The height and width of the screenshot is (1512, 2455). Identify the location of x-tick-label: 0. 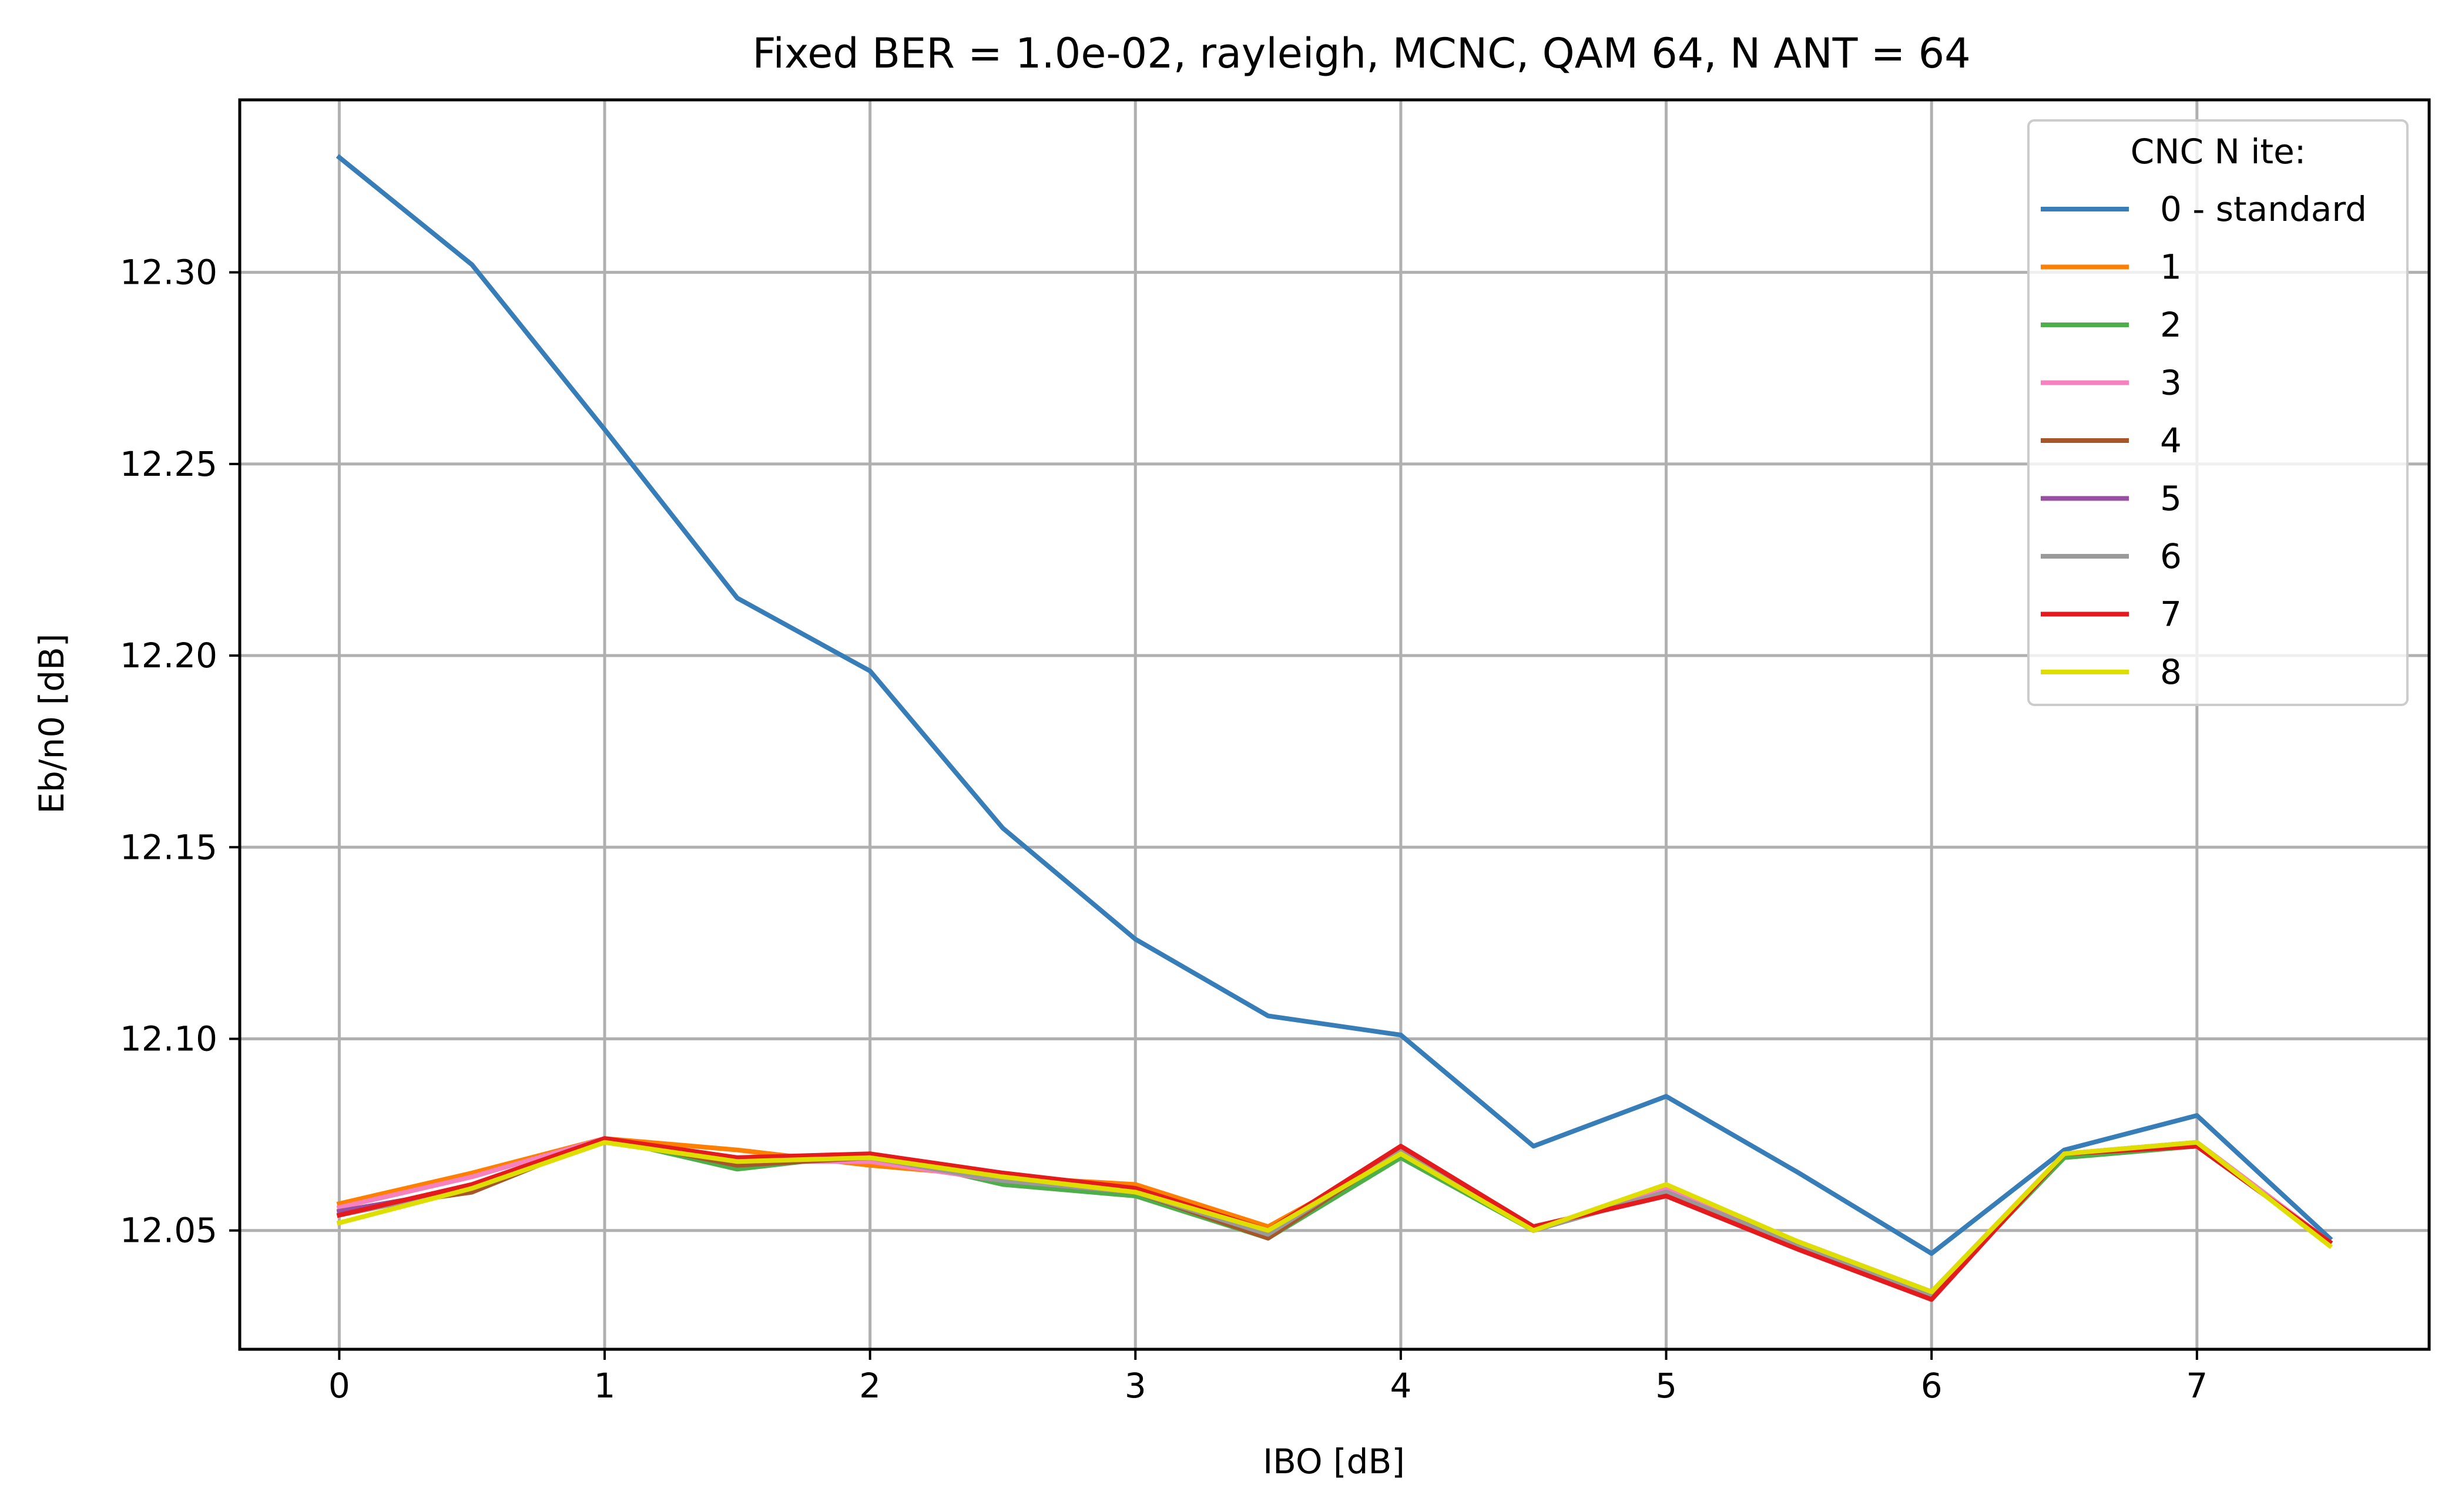
(339, 1386).